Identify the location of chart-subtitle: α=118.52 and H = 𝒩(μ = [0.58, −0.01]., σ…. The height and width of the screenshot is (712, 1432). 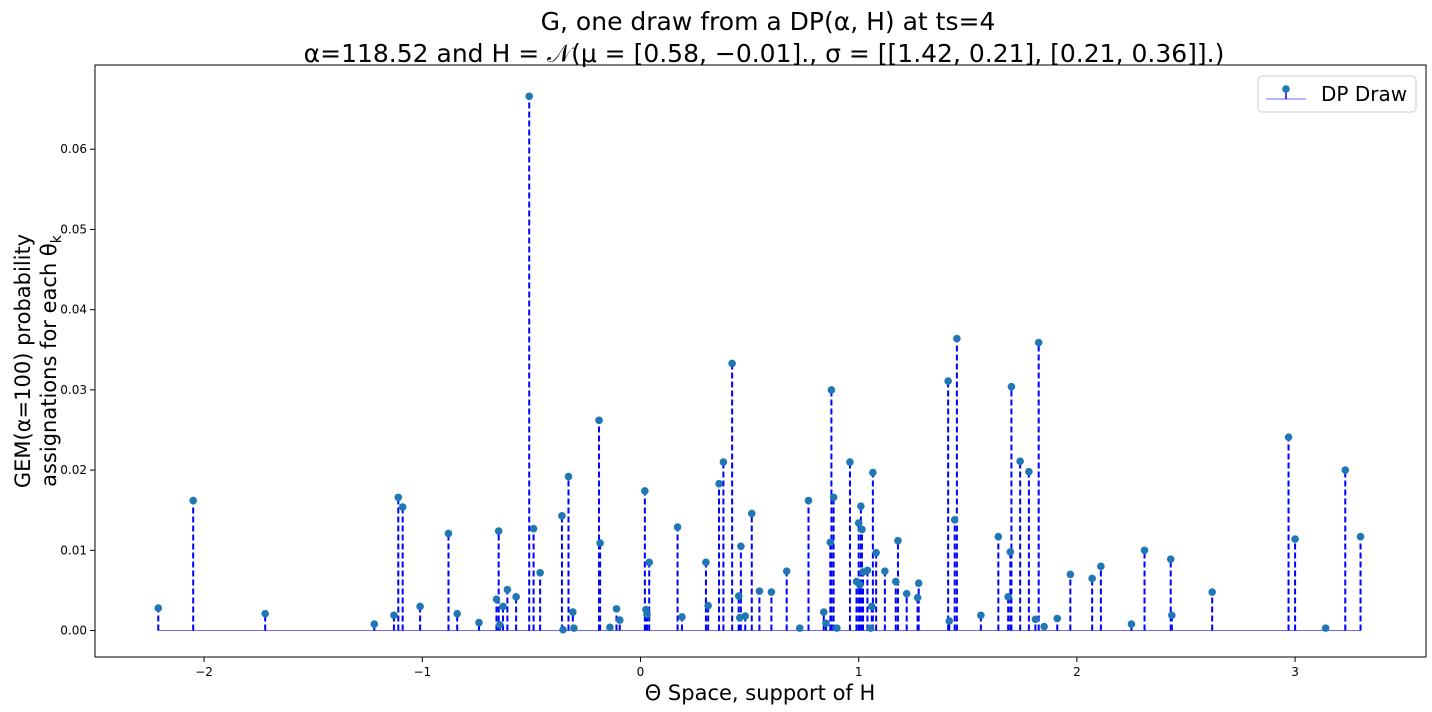
(764, 53).